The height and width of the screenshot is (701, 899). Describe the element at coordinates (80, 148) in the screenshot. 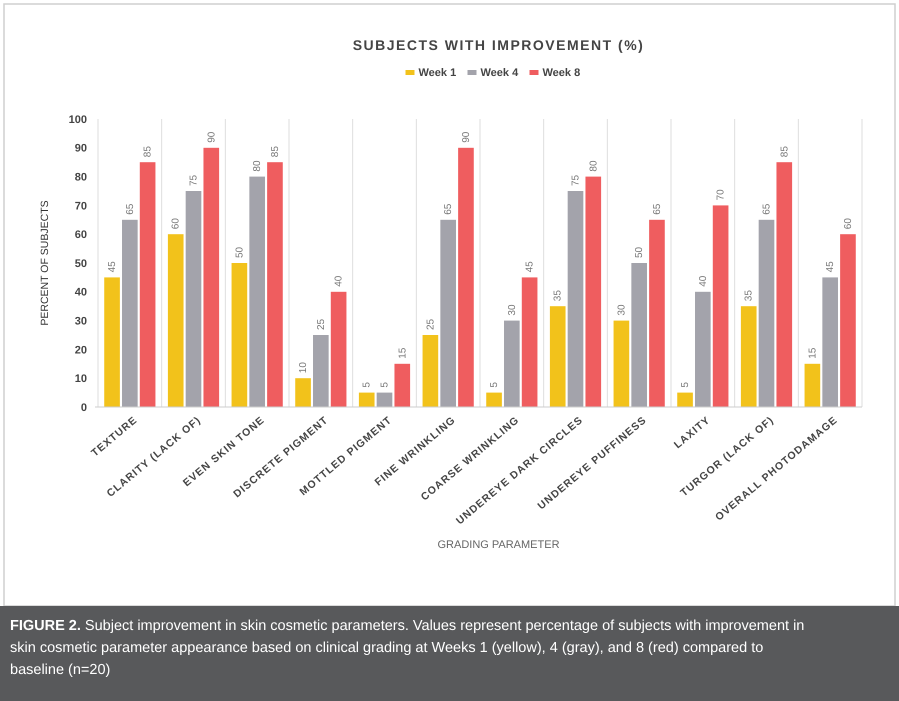

I see `y-tick-label: 90` at that location.